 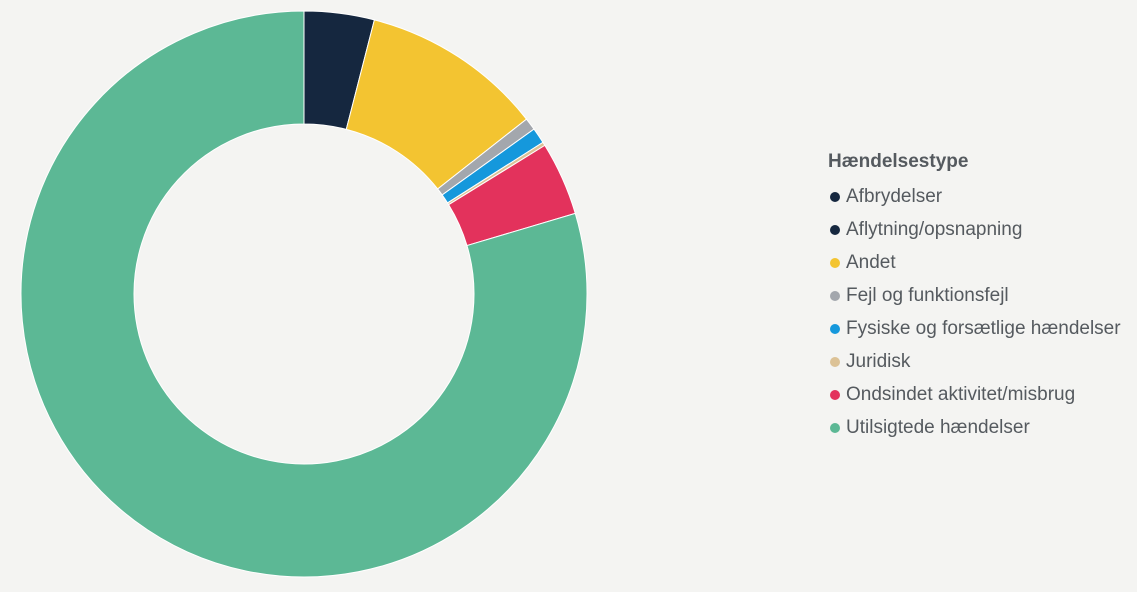 I want to click on legend-item: Utilsigtede hændelser, so click(x=974, y=427).